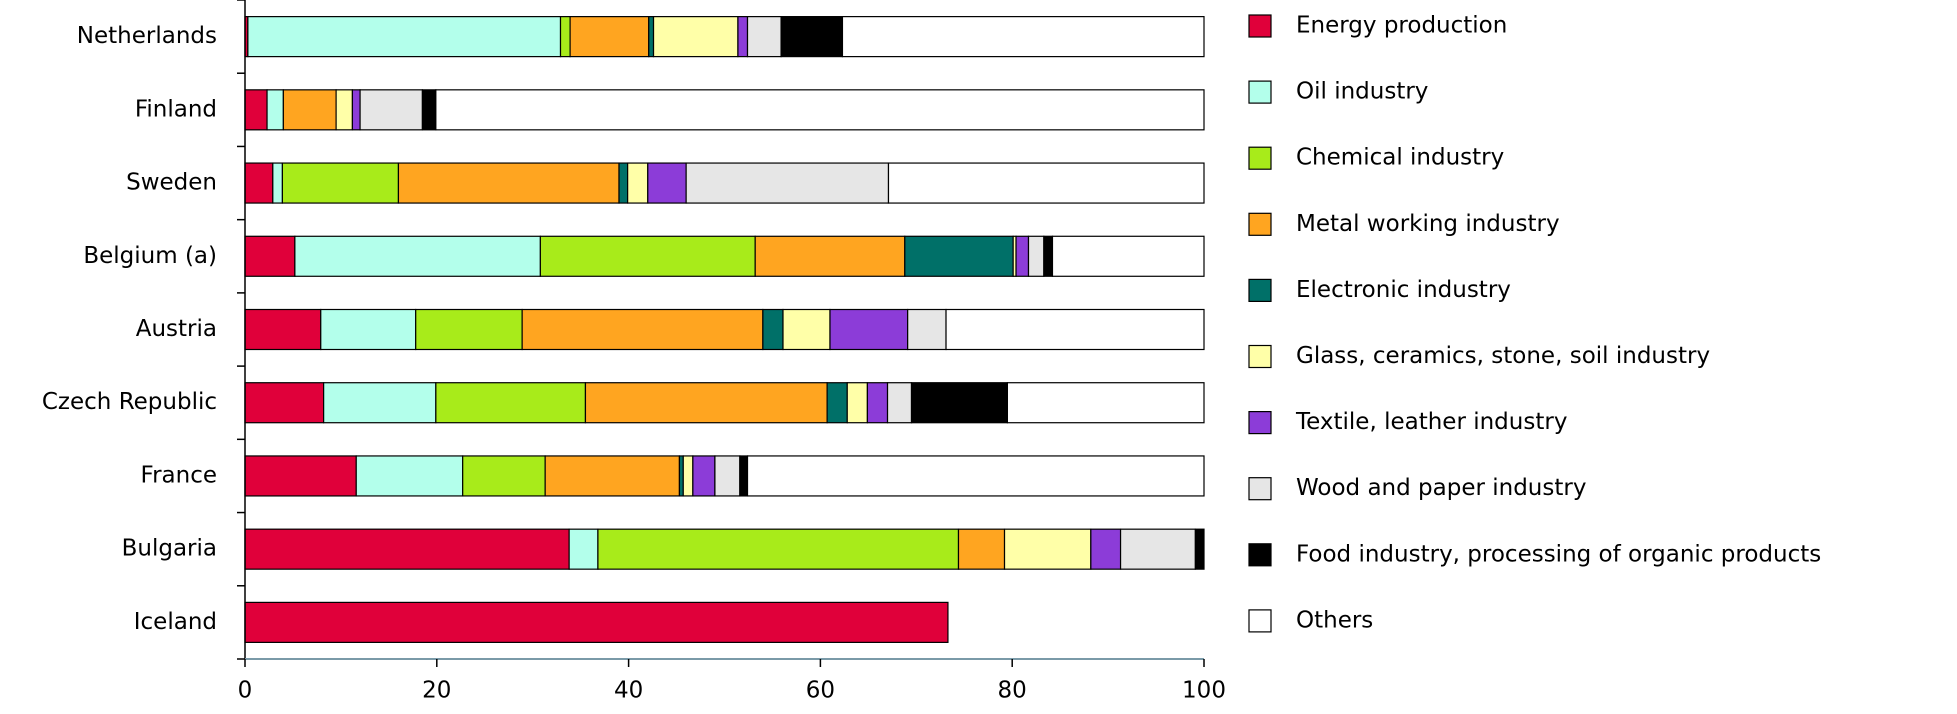  I want to click on legend-label: Chemical industry, so click(1400, 158).